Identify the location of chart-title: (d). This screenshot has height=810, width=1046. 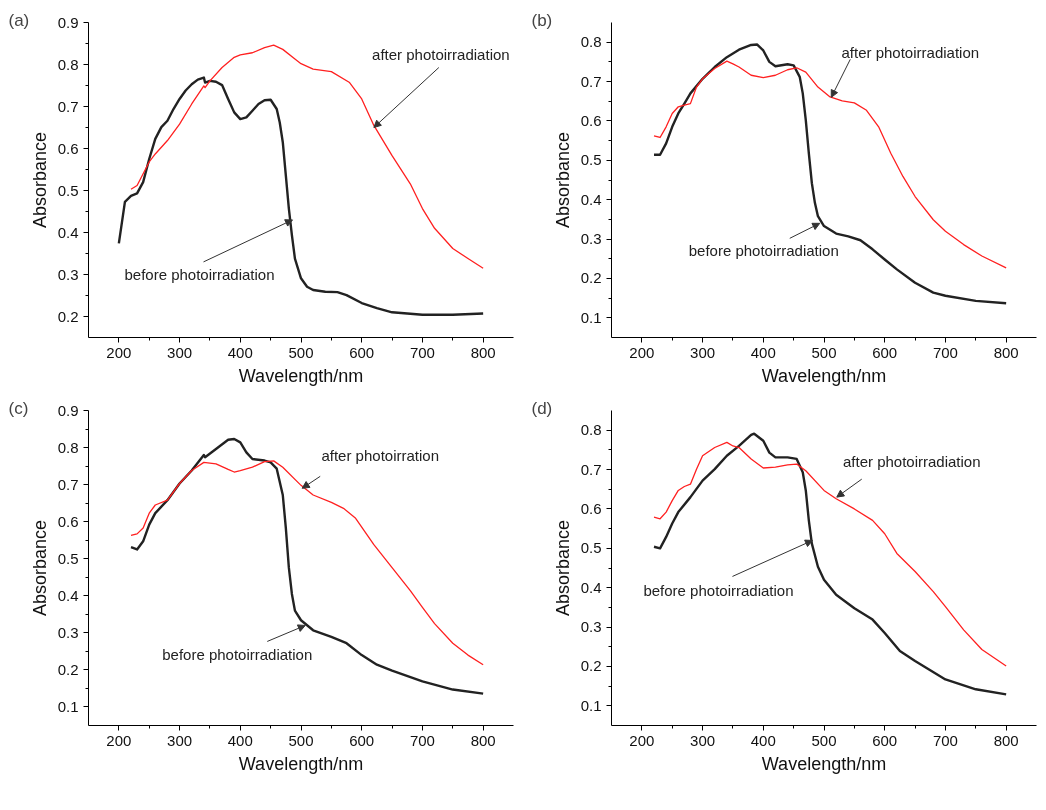
(542, 408).